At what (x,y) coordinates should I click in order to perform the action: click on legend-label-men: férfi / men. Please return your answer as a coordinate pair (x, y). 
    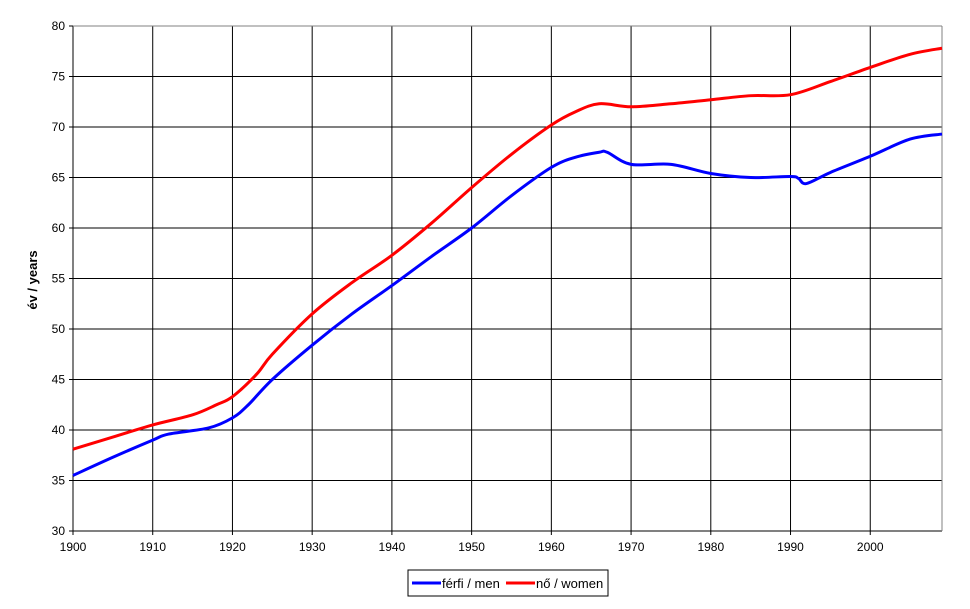
    Looking at the image, I should click on (471, 583).